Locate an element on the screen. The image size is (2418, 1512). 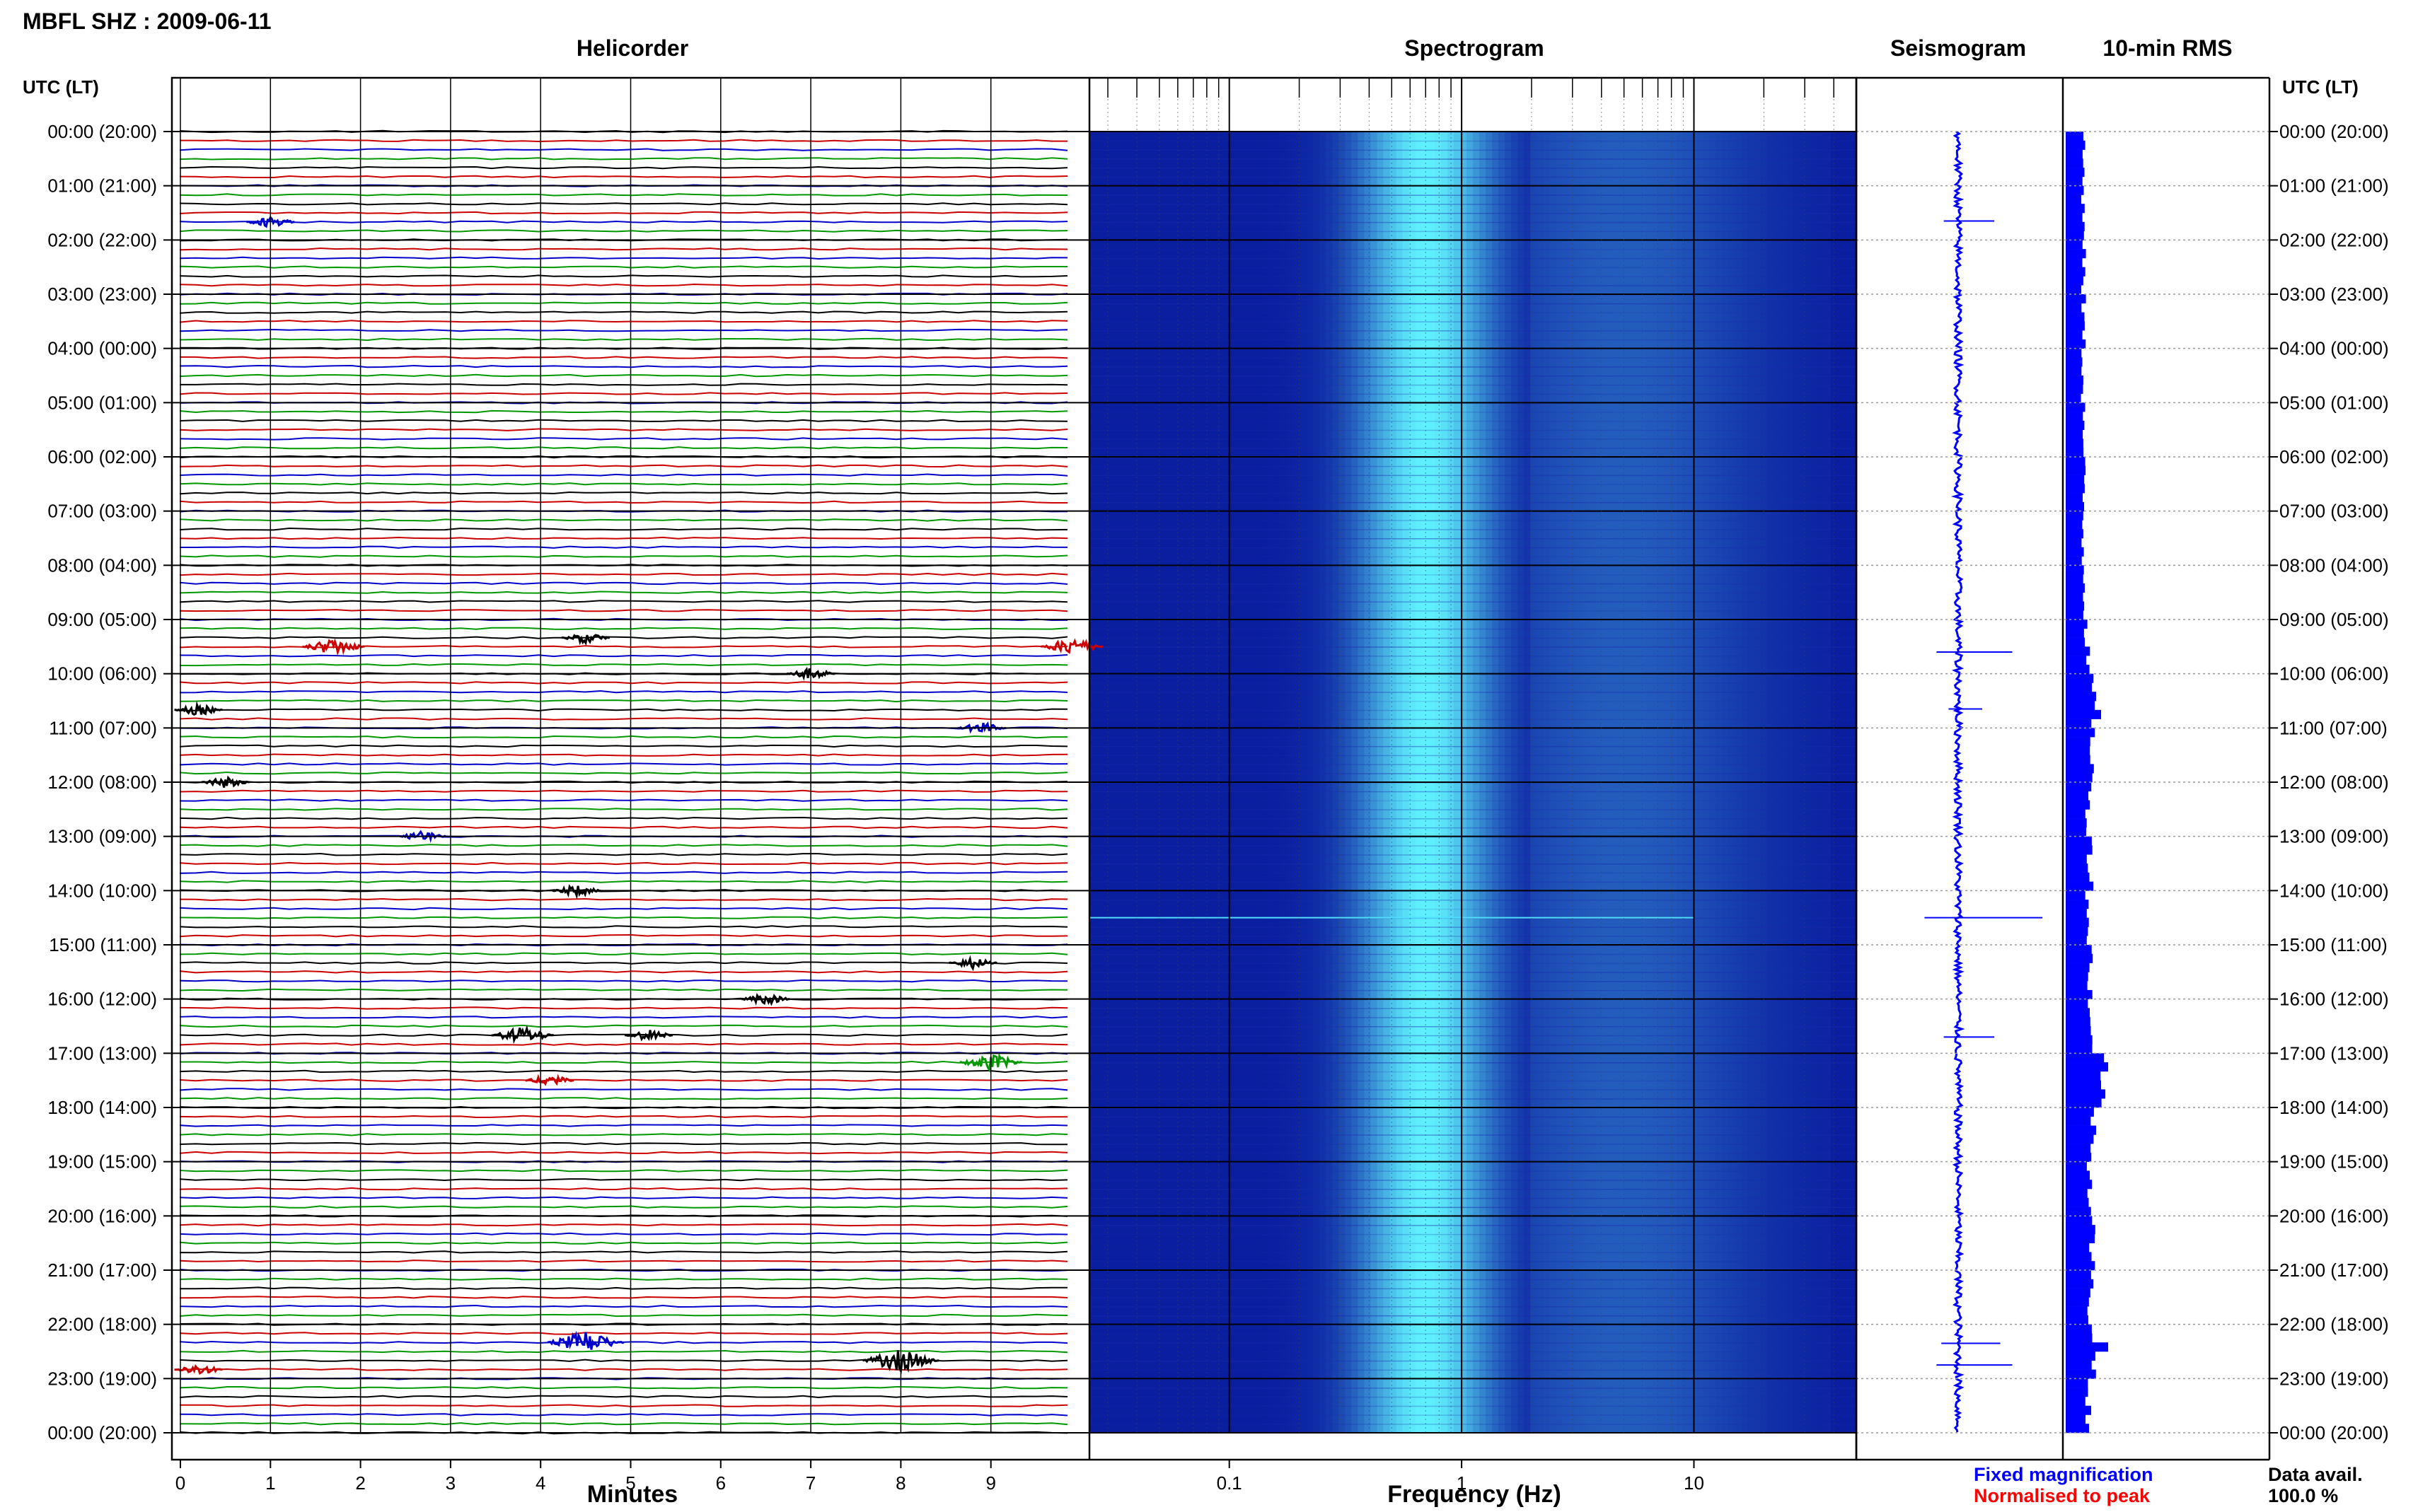
seismogram-title: Seismogram is located at coordinates (1958, 48).